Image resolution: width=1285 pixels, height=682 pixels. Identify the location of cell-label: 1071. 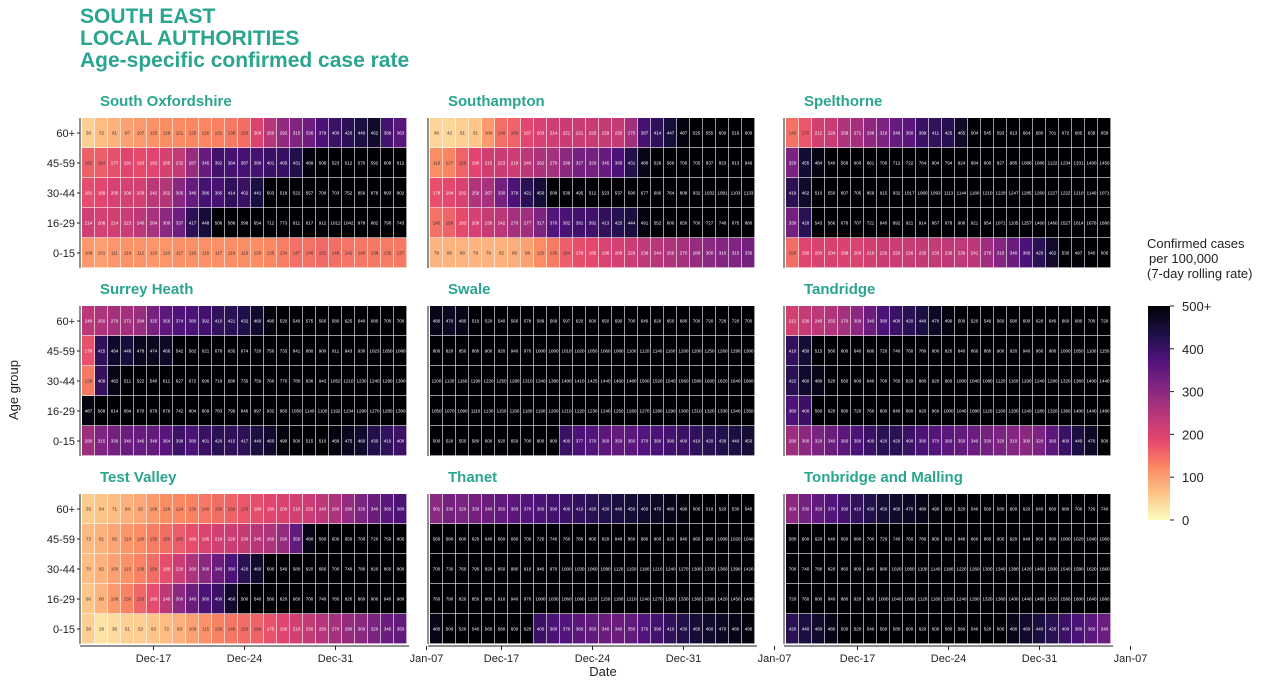
(1104, 193).